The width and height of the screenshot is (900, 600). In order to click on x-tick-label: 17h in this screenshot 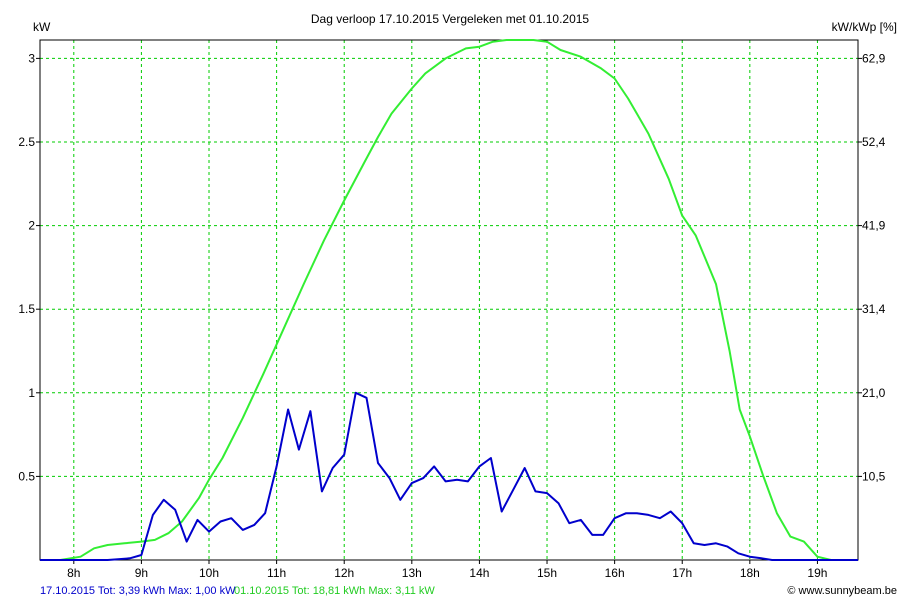, I will do `click(682, 573)`.